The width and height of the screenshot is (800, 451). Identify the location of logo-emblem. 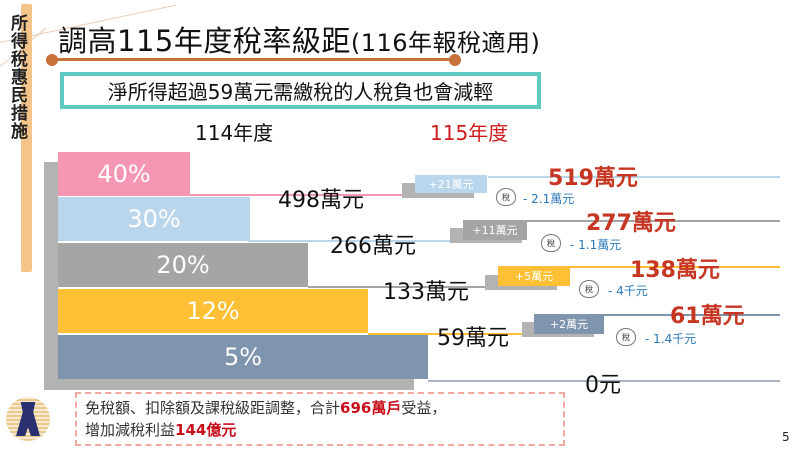
(28, 419).